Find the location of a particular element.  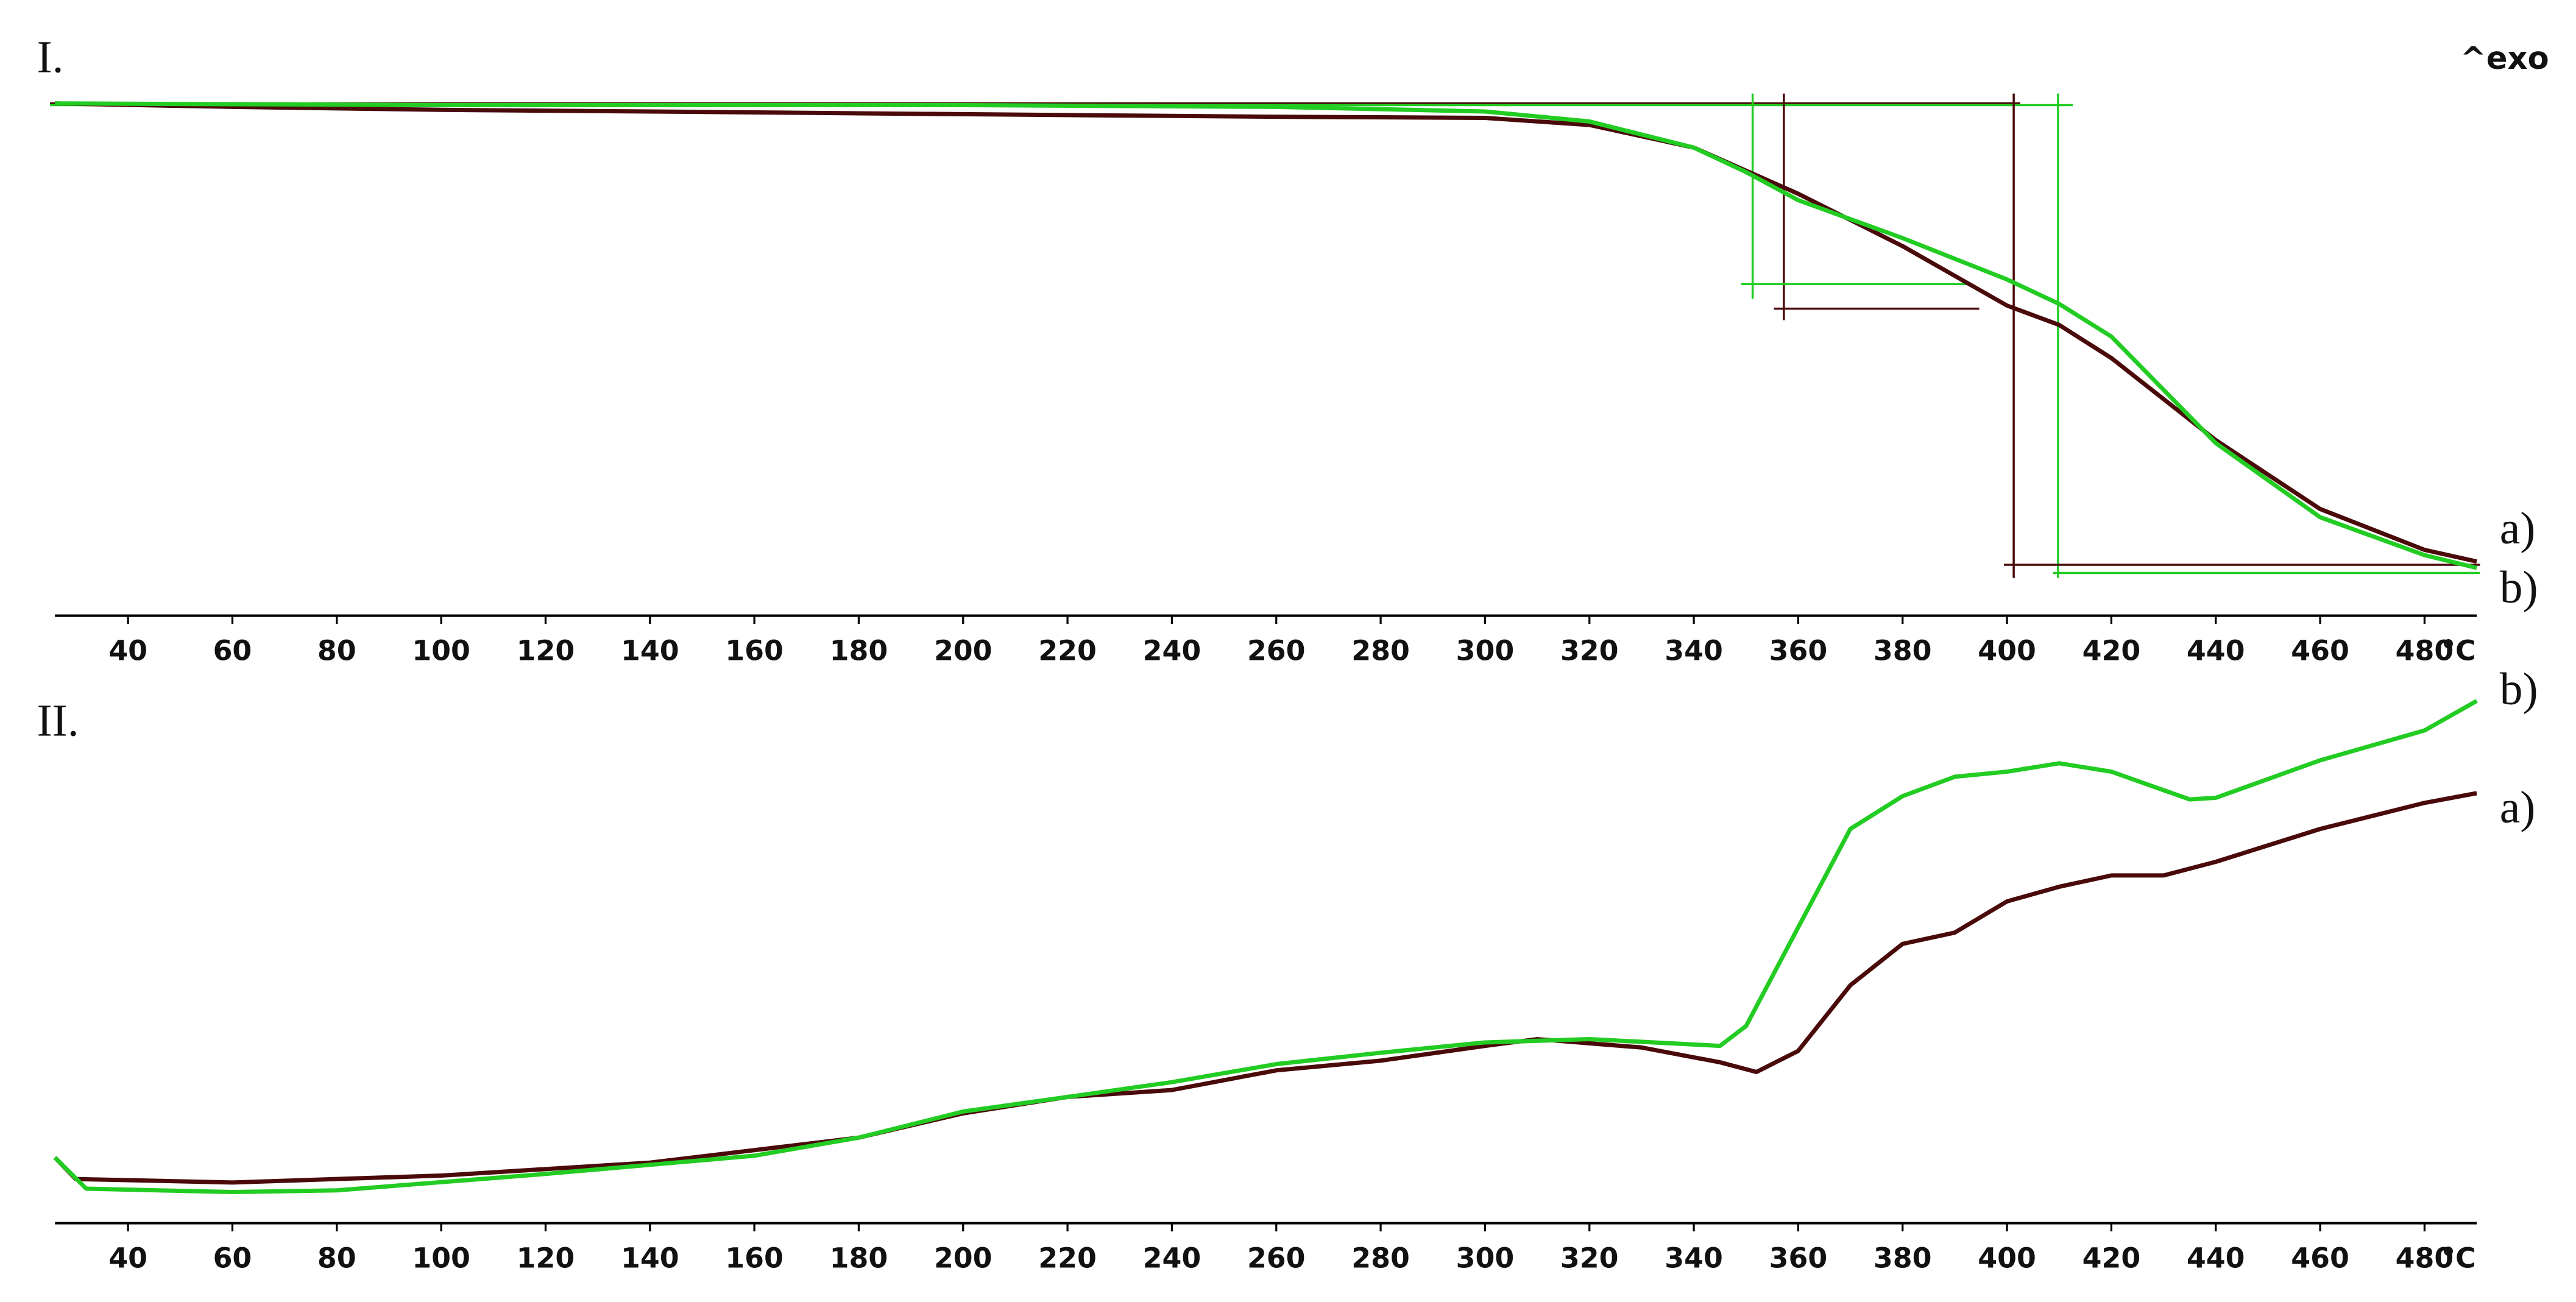

annotation: ^exo is located at coordinates (2504, 58).